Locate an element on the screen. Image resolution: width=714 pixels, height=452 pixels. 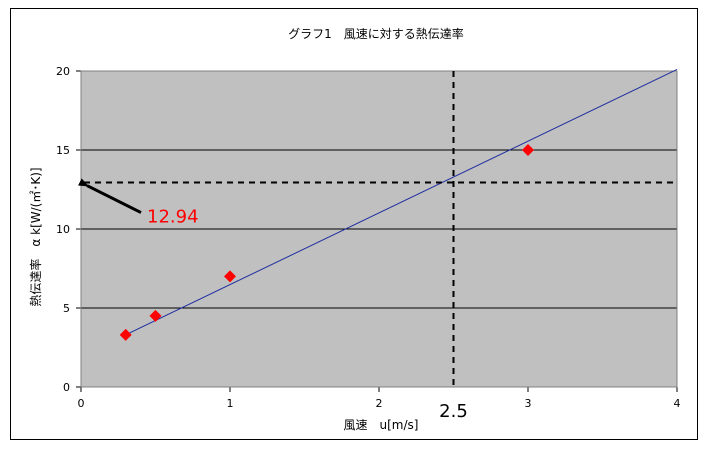
annotation-arrow is located at coordinates (110, 196).